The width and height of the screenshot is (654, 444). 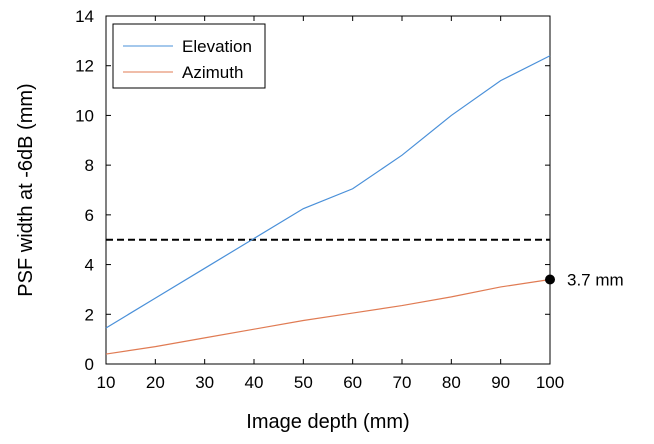 I want to click on x-tick-label-20: 20, so click(x=155, y=382).